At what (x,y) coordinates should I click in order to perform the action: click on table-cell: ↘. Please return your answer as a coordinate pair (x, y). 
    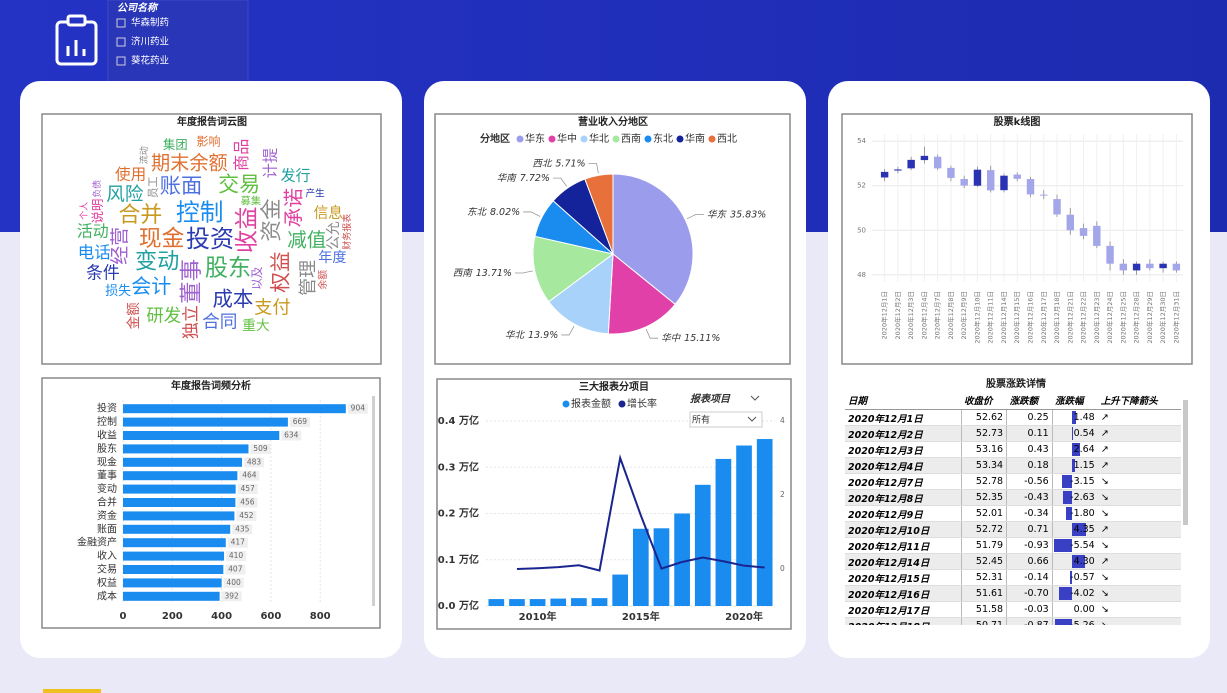
    Looking at the image, I should click on (1139, 497).